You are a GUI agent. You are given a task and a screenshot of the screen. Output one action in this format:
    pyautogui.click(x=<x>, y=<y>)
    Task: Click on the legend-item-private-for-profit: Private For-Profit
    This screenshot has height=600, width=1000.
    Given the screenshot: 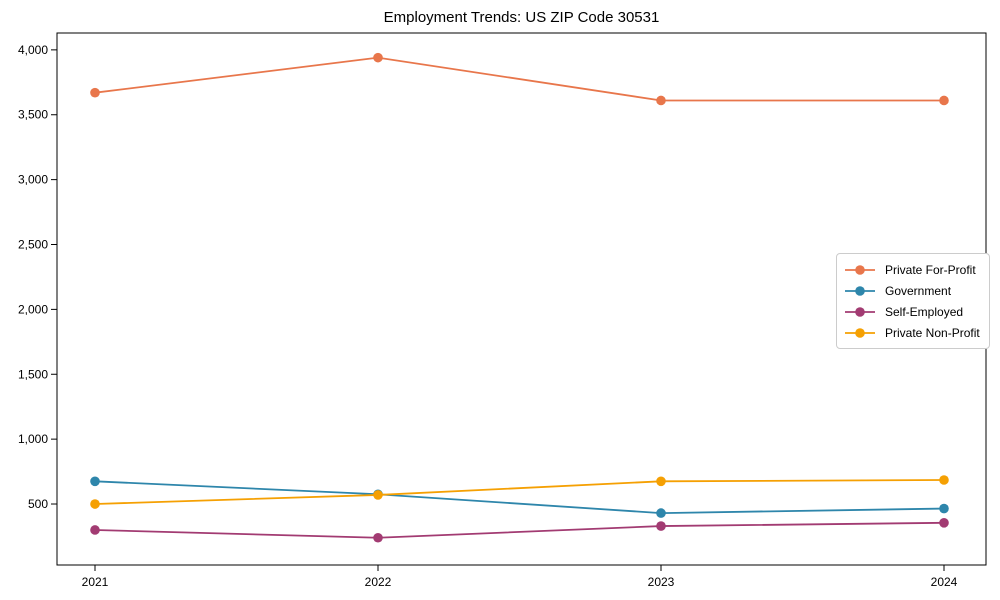 What is the action you would take?
    pyautogui.click(x=912, y=269)
    